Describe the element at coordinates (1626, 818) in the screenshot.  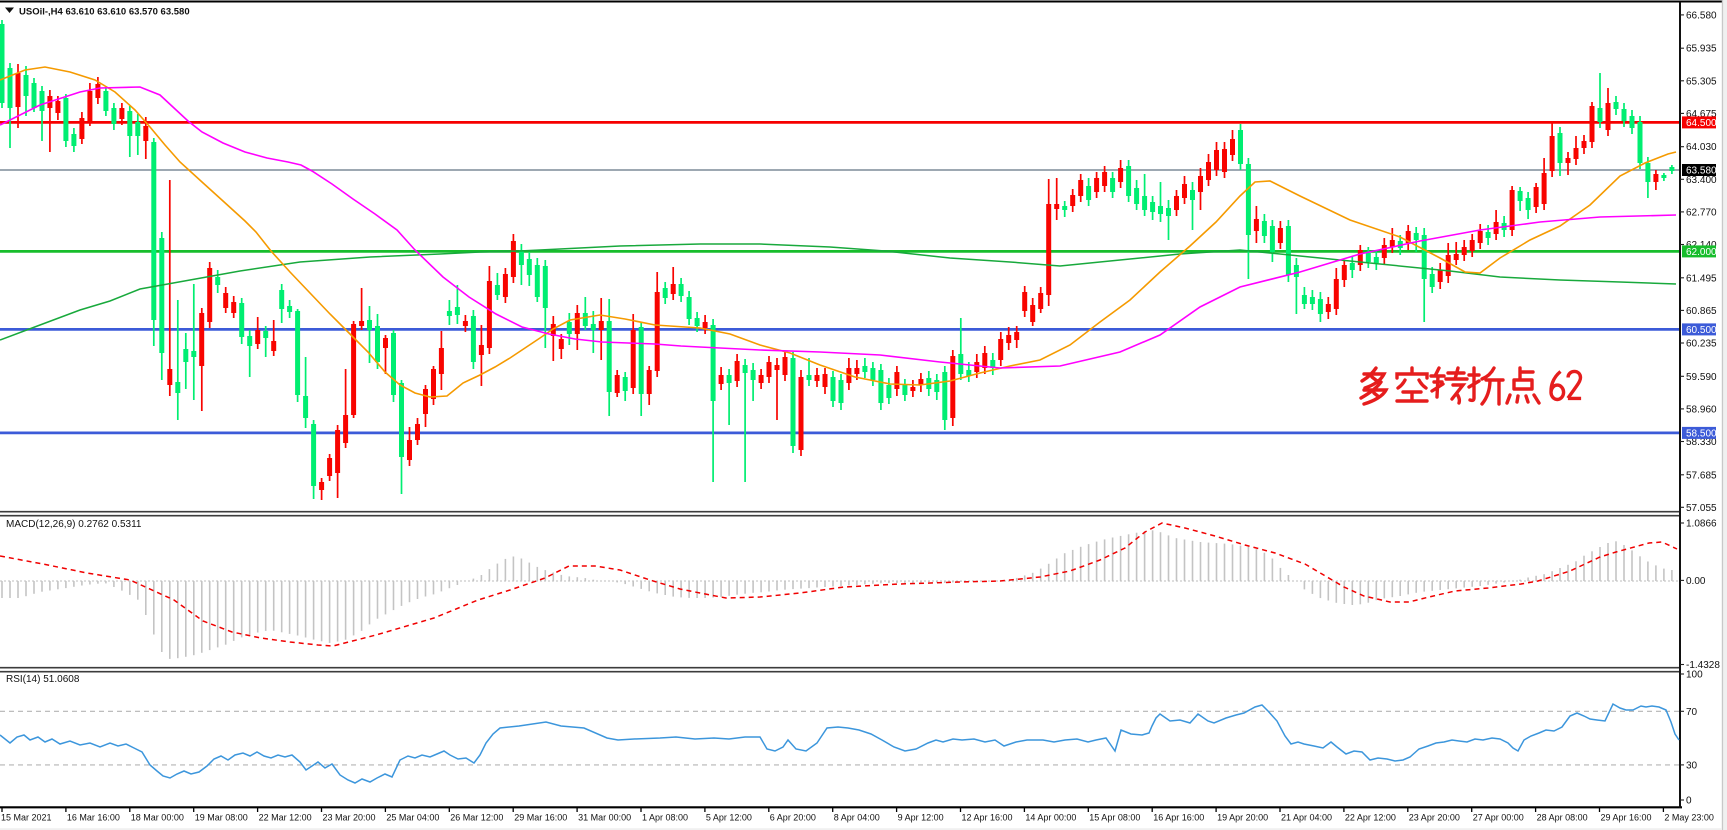
I see `svg-text: 29 Apr 16:00` at that location.